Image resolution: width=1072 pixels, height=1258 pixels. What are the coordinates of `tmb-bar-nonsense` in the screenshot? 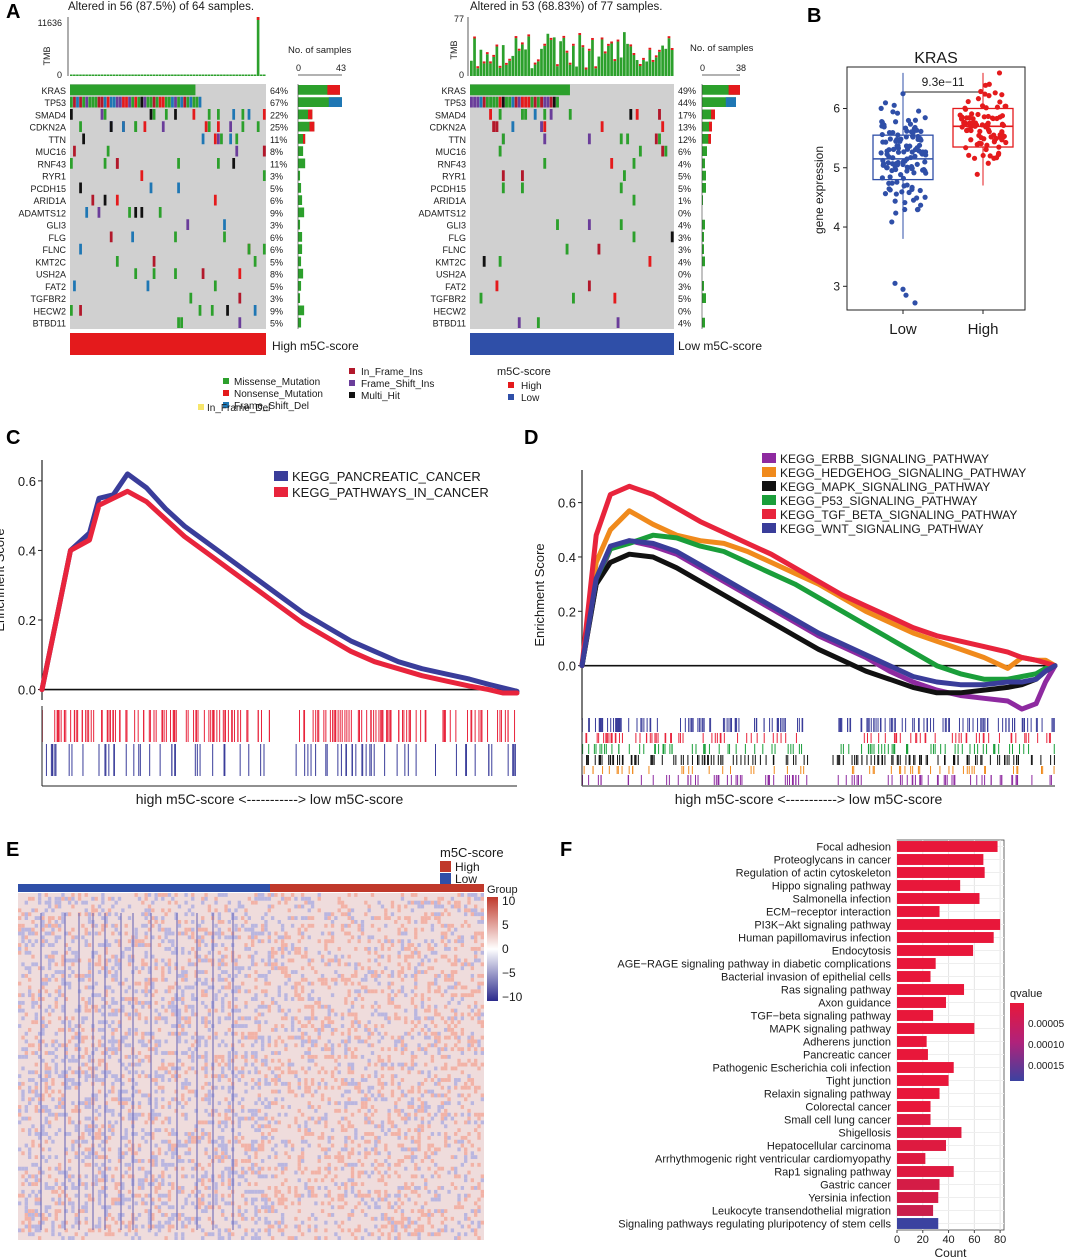 It's located at (640, 64).